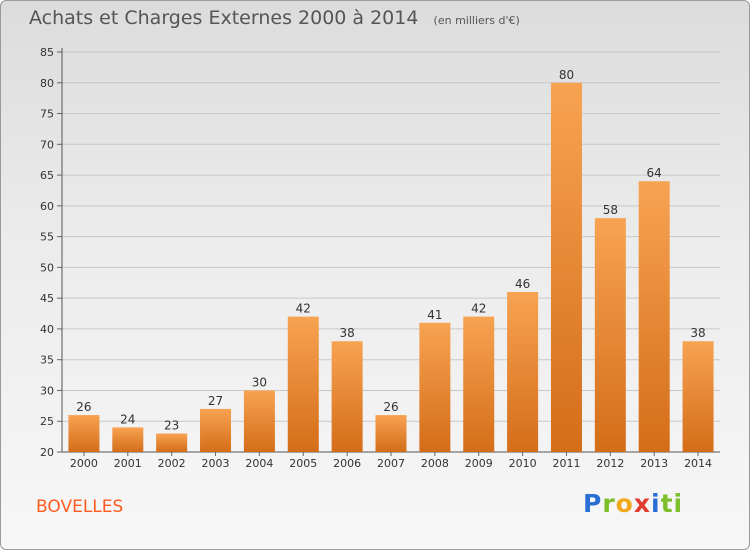 The image size is (750, 550). Describe the element at coordinates (347, 463) in the screenshot. I see `x-tick-label: 2006` at that location.